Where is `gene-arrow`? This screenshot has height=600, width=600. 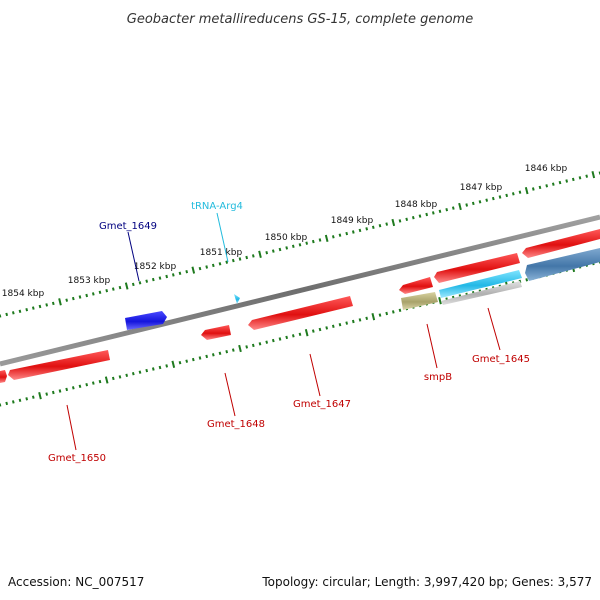
gene-arrow is located at coordinates (3, 376).